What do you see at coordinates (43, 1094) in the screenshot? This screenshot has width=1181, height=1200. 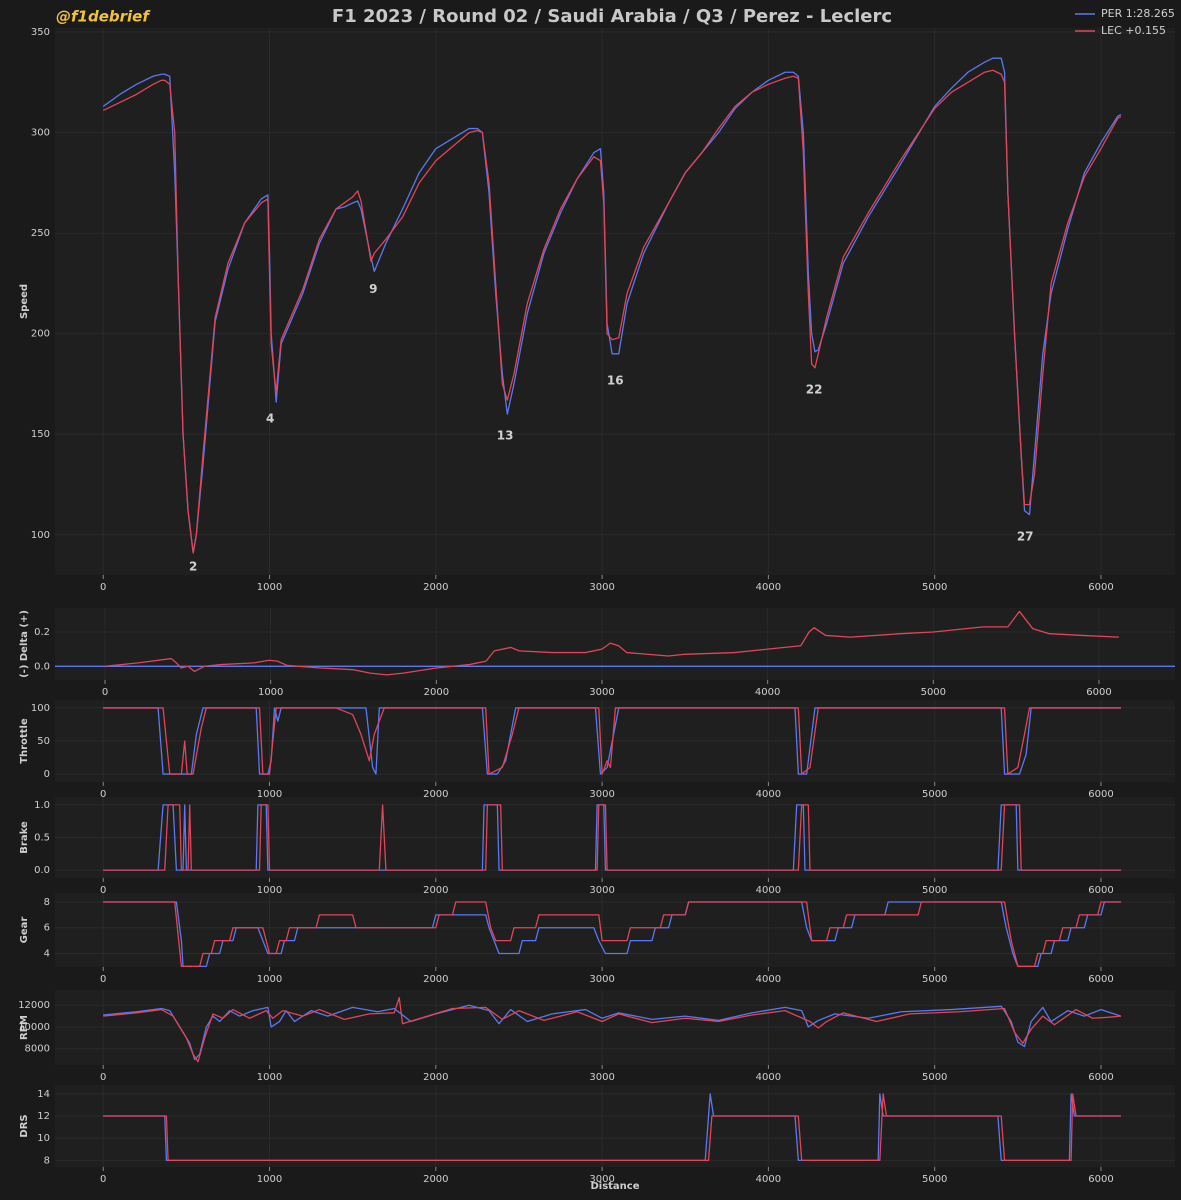 I see `y-tick-label: 14` at bounding box center [43, 1094].